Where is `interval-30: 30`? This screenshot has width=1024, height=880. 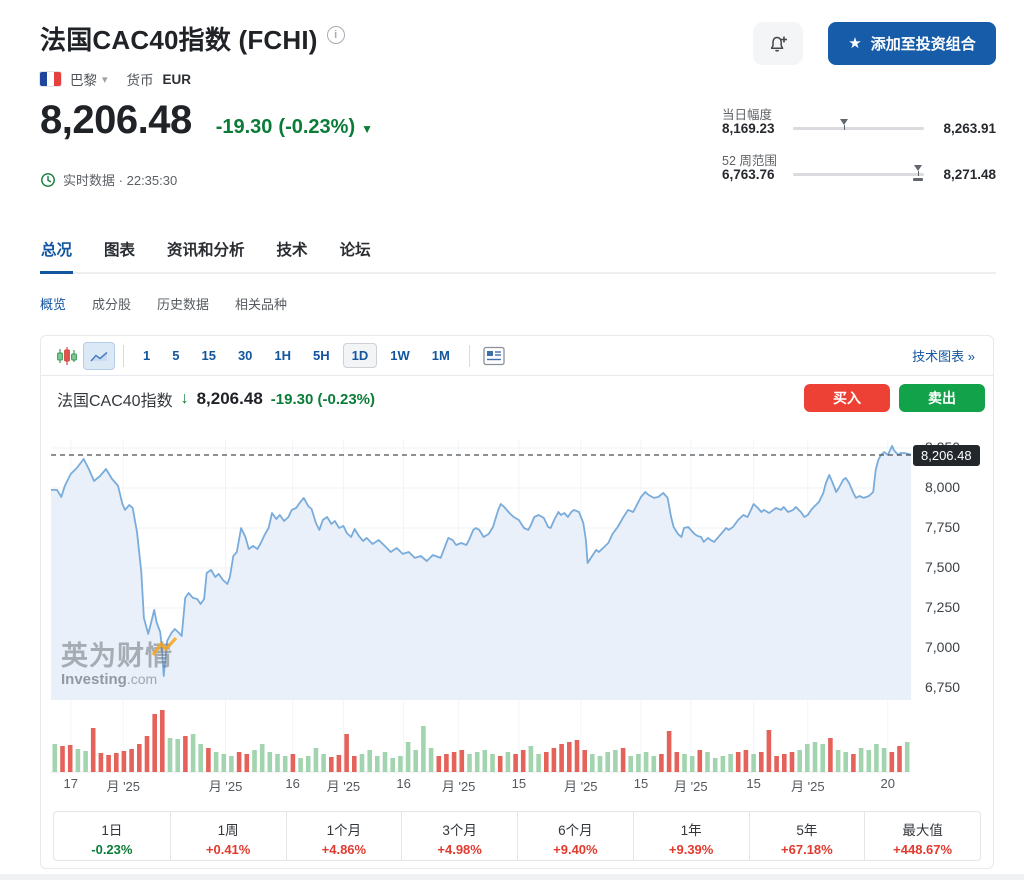
interval-30: 30 is located at coordinates (245, 355).